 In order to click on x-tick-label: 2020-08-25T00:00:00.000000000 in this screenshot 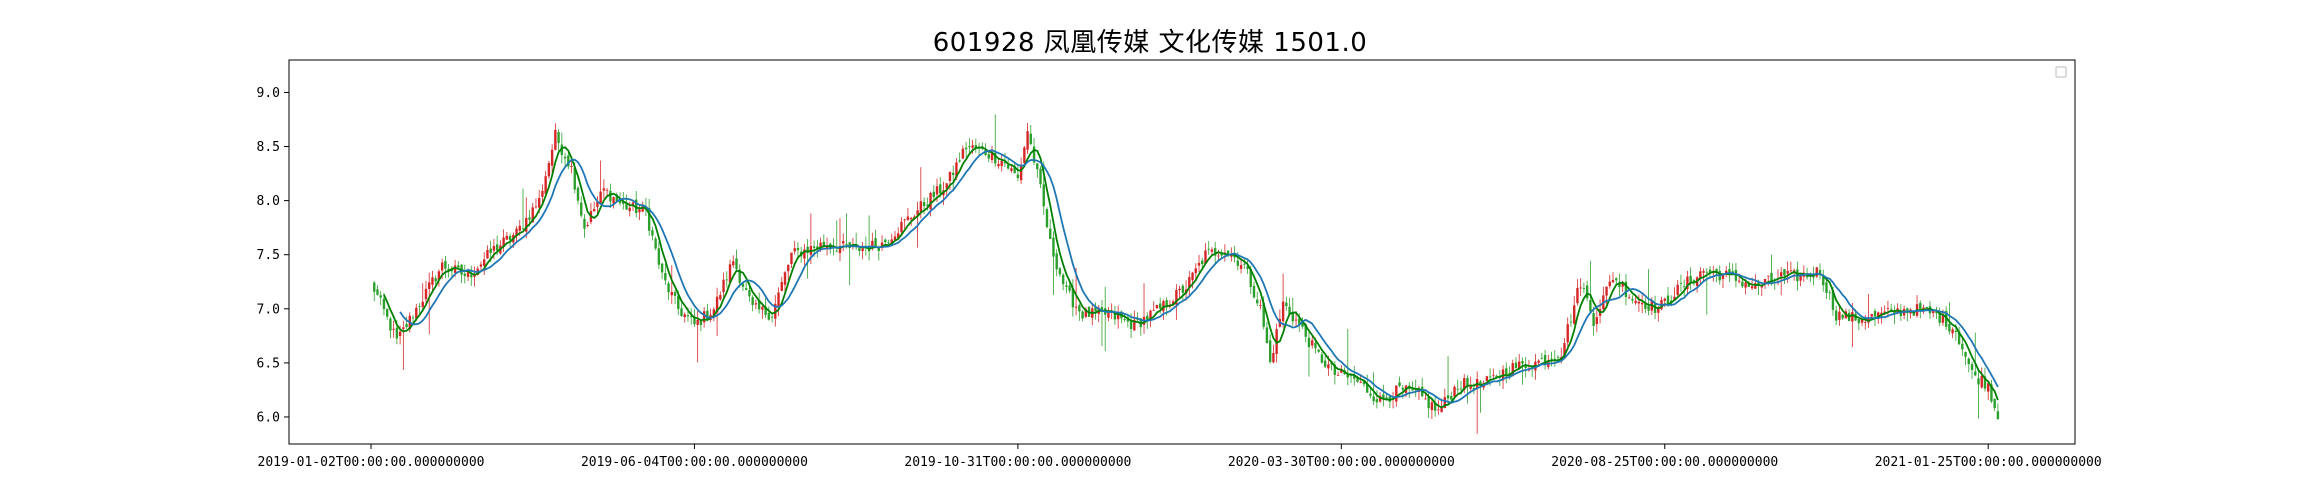, I will do `click(1664, 462)`.